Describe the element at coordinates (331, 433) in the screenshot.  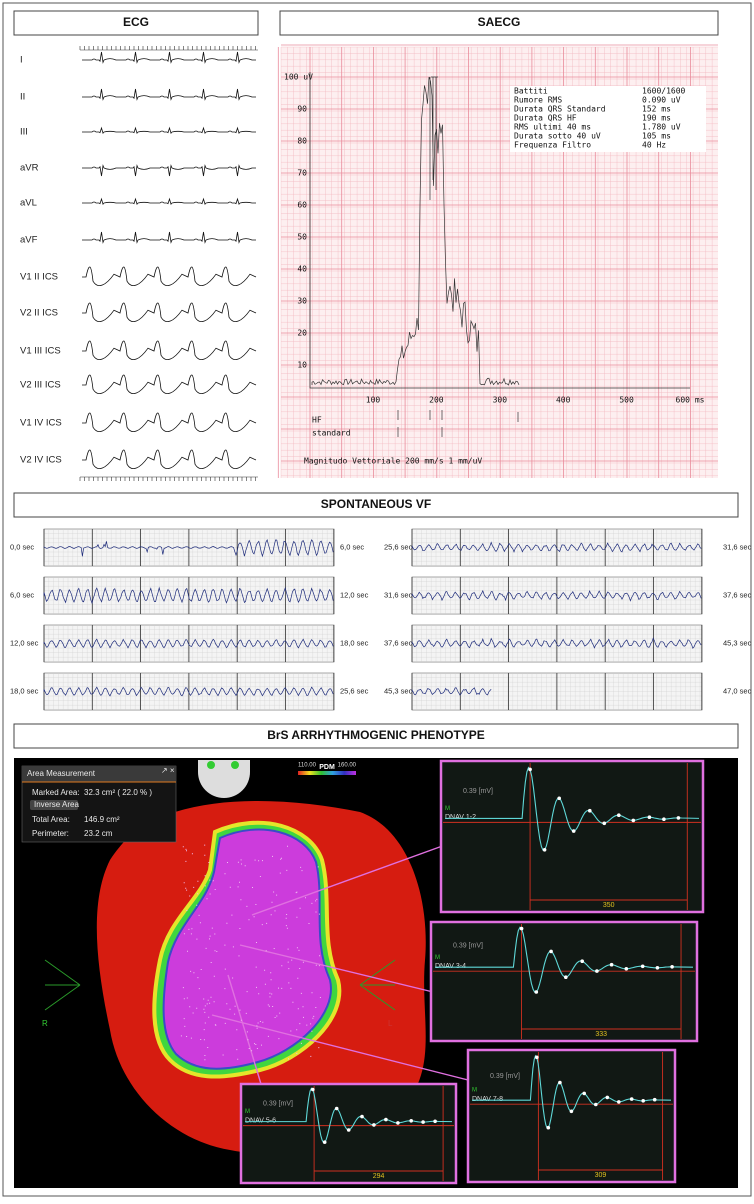
I see `row-label: standard` at that location.